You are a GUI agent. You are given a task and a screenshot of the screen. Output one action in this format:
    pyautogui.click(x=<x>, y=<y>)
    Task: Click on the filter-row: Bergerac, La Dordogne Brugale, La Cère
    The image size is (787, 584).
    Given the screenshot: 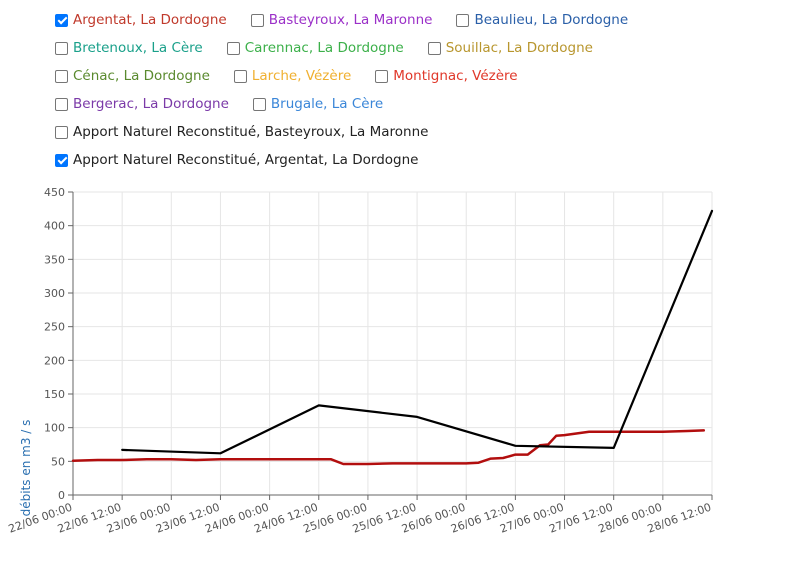 What is the action you would take?
    pyautogui.click(x=415, y=104)
    